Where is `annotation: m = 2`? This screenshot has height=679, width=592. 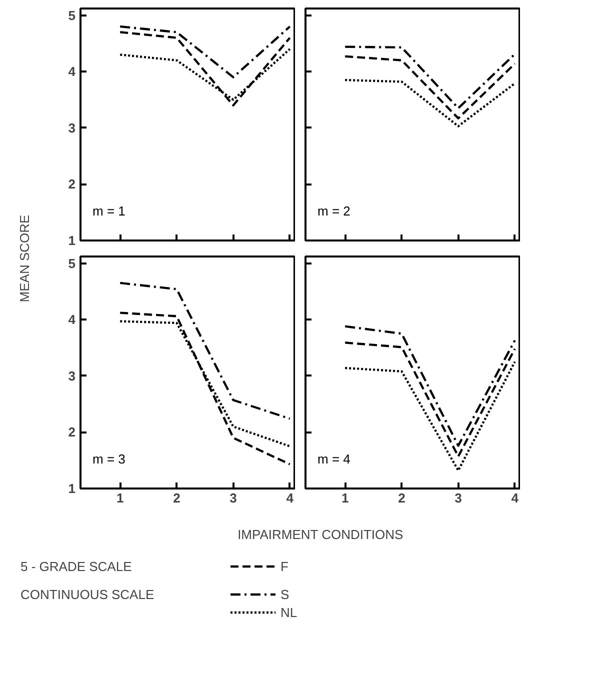 annotation: m = 2 is located at coordinates (334, 211).